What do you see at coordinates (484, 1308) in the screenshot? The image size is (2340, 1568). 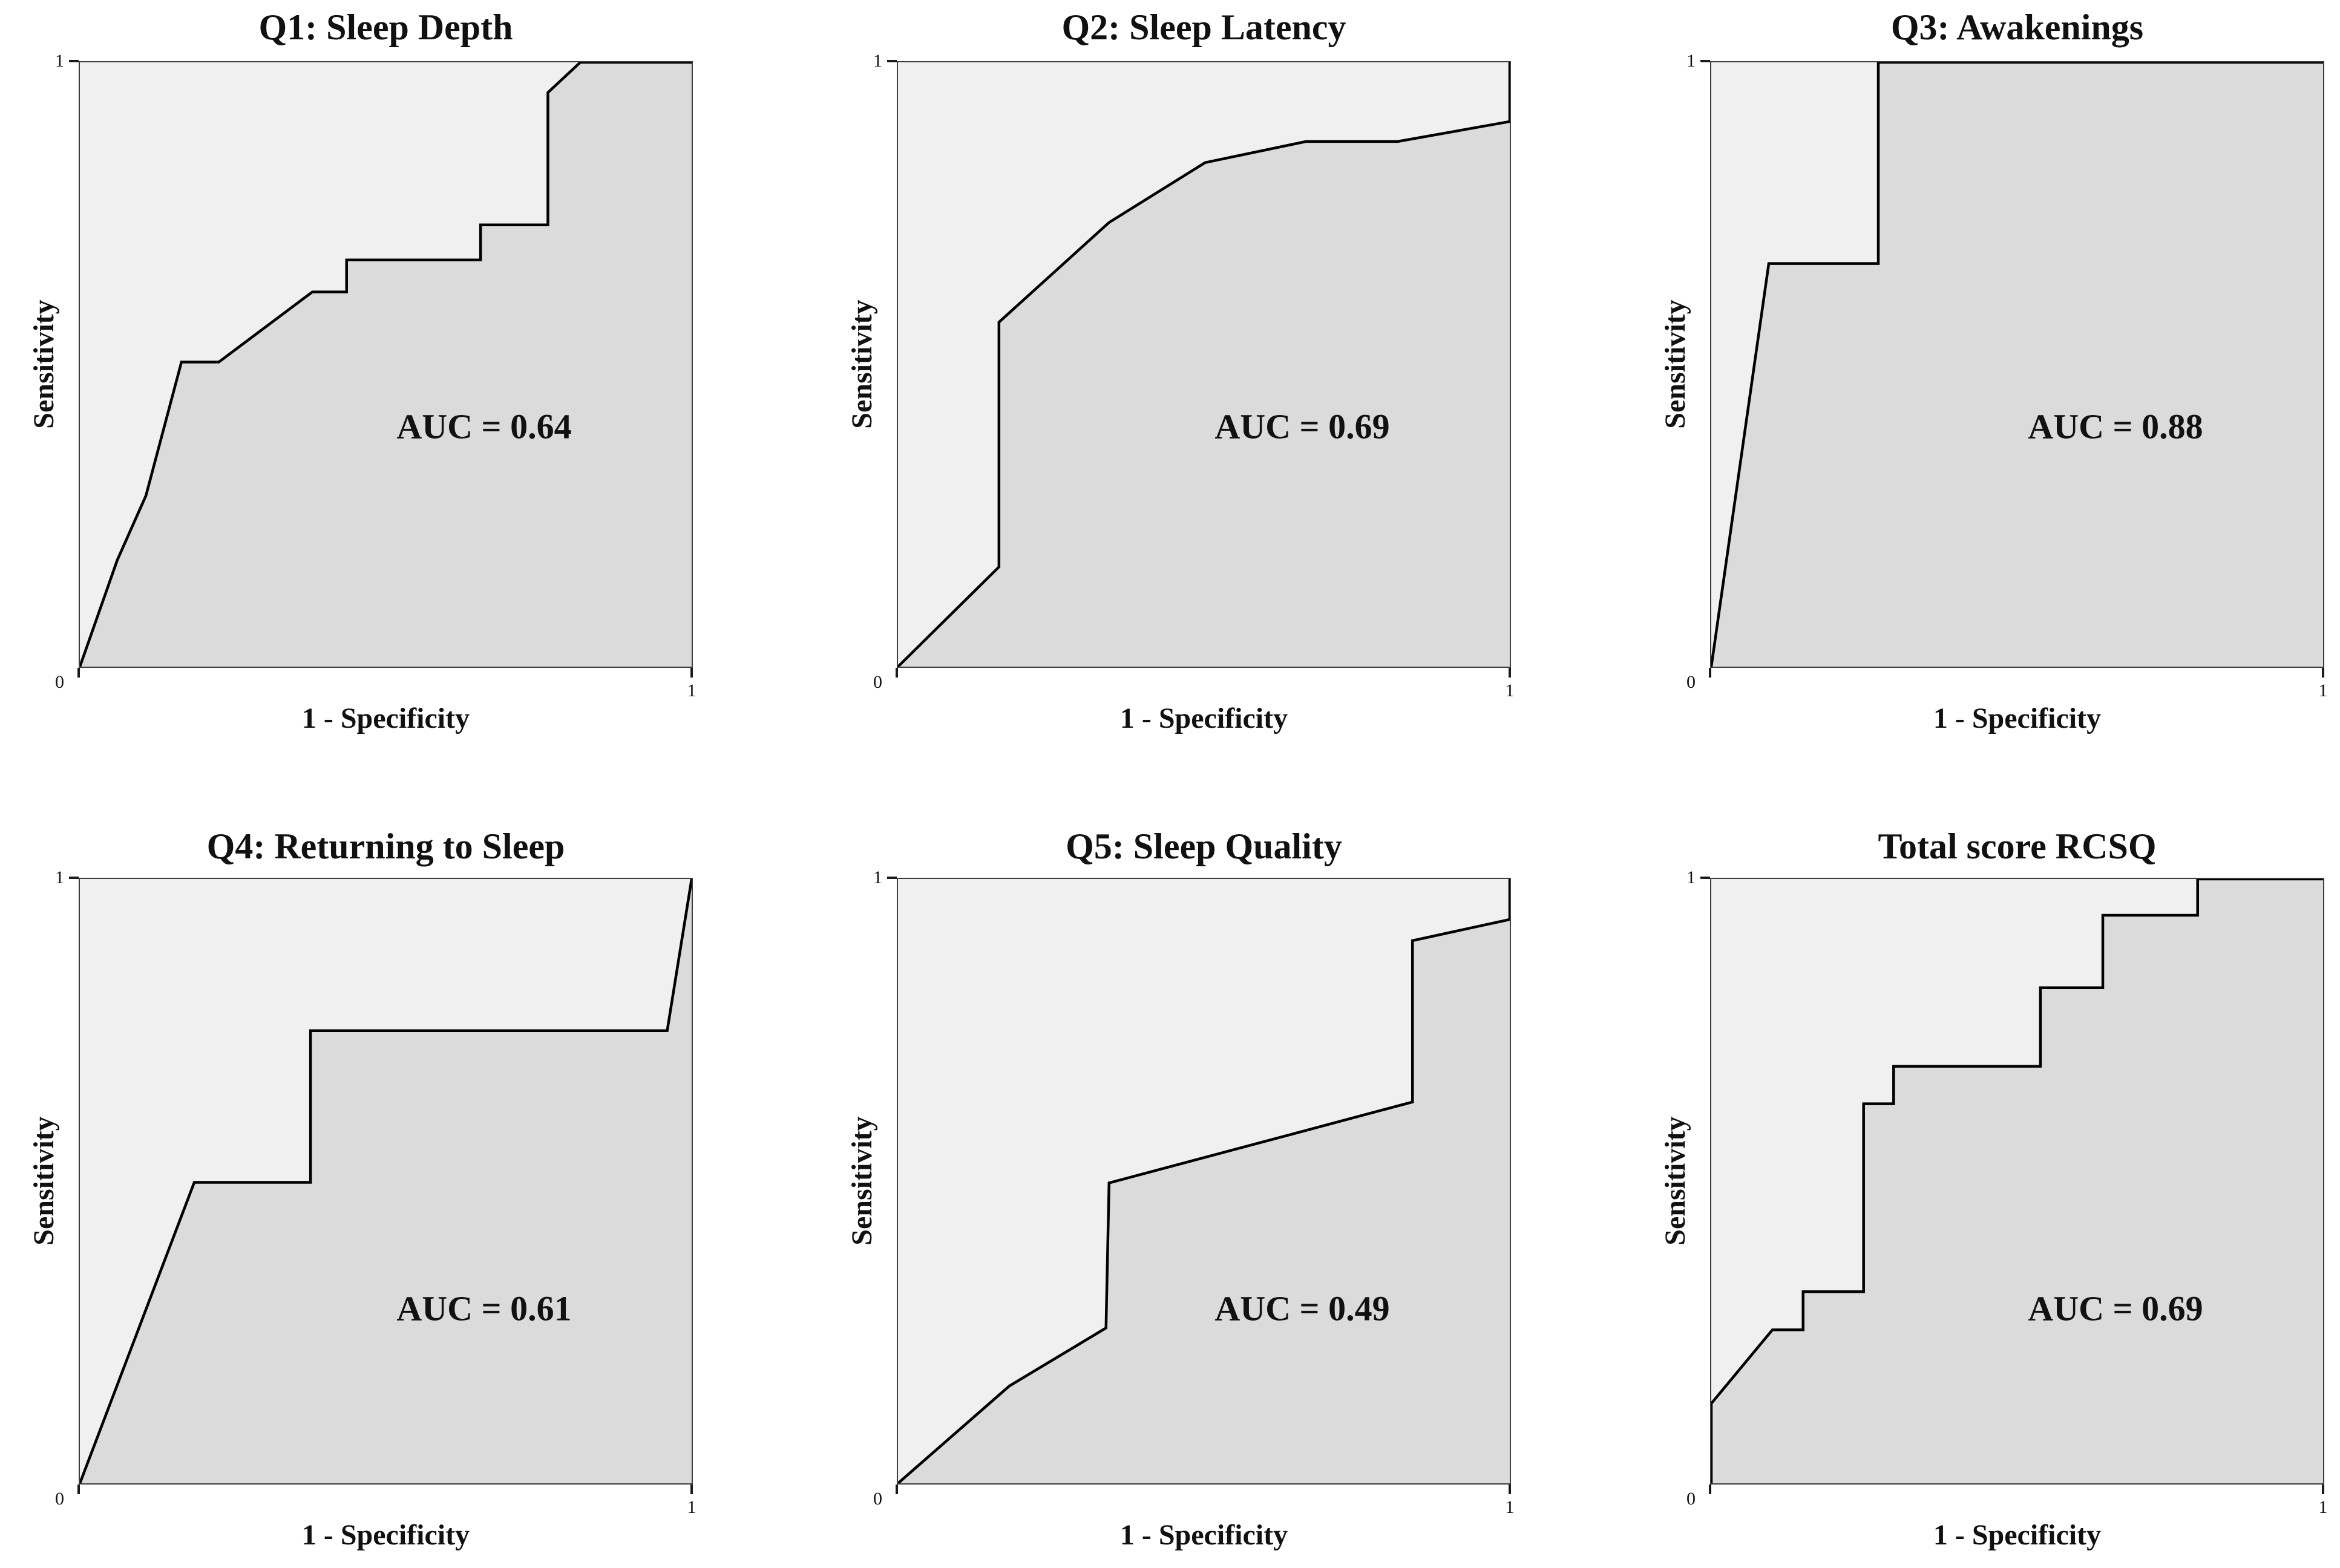 I see `auc-annotation: AUC = 0.61` at bounding box center [484, 1308].